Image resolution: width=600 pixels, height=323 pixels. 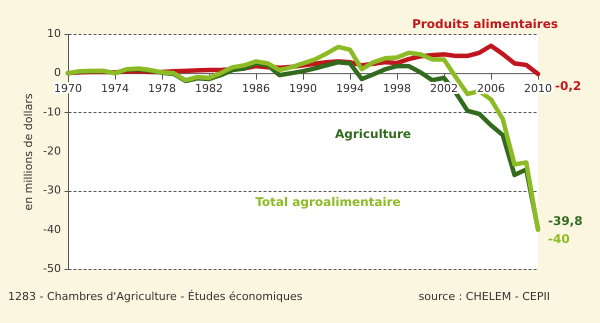 What do you see at coordinates (484, 296) in the screenshot?
I see `source-note: source : CHELEM - CEPII` at bounding box center [484, 296].